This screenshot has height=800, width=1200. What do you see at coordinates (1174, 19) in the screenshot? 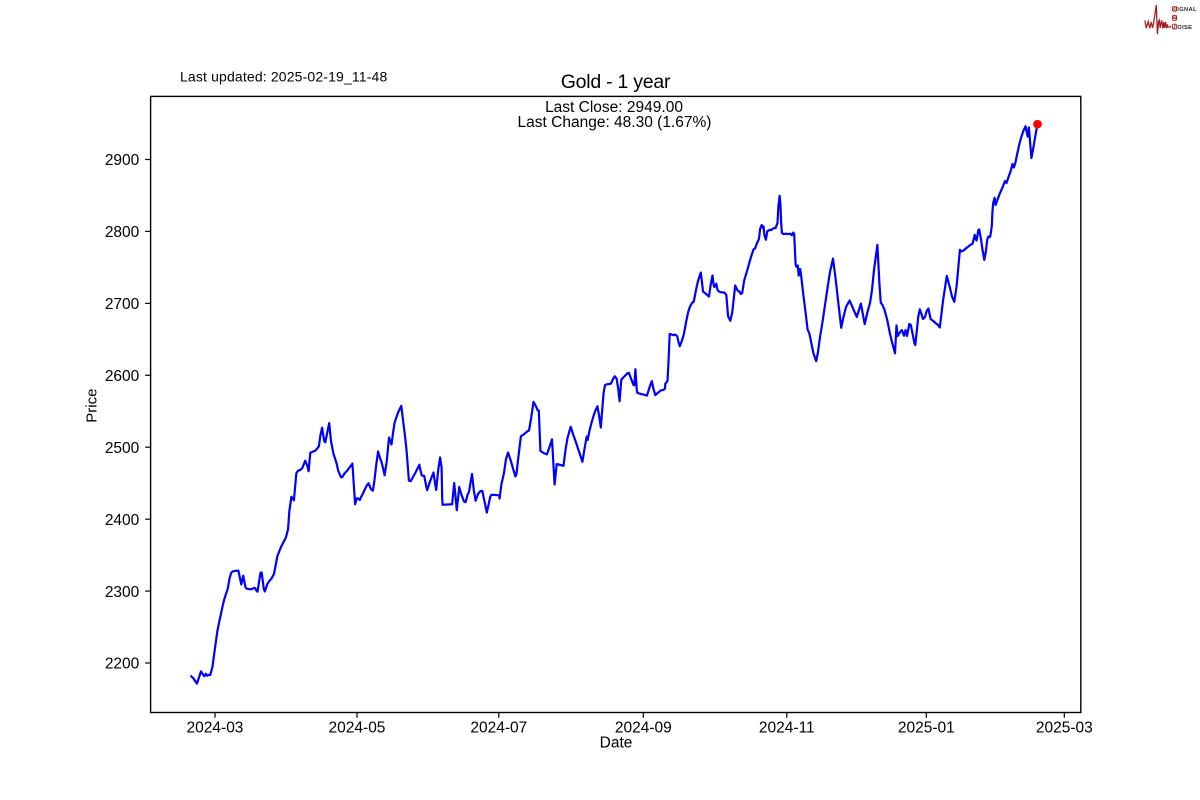
I see `svg-text: 2` at bounding box center [1174, 19].